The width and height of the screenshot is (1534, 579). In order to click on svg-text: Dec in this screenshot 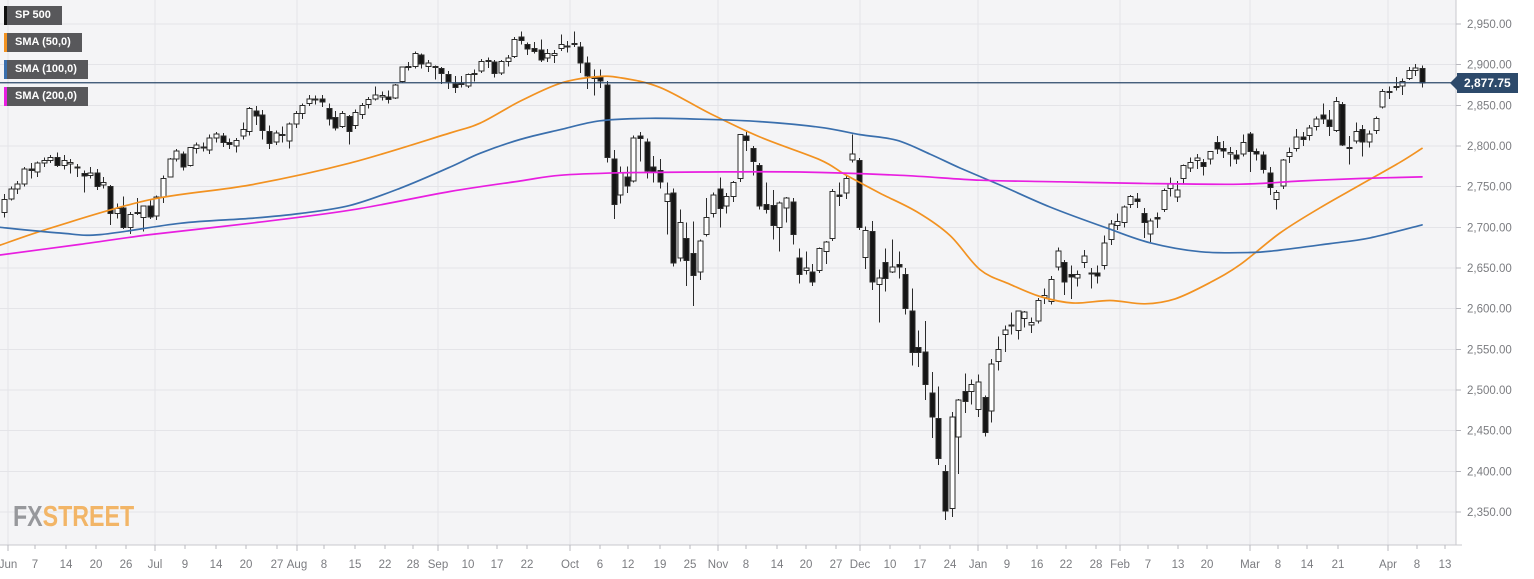, I will do `click(860, 565)`.